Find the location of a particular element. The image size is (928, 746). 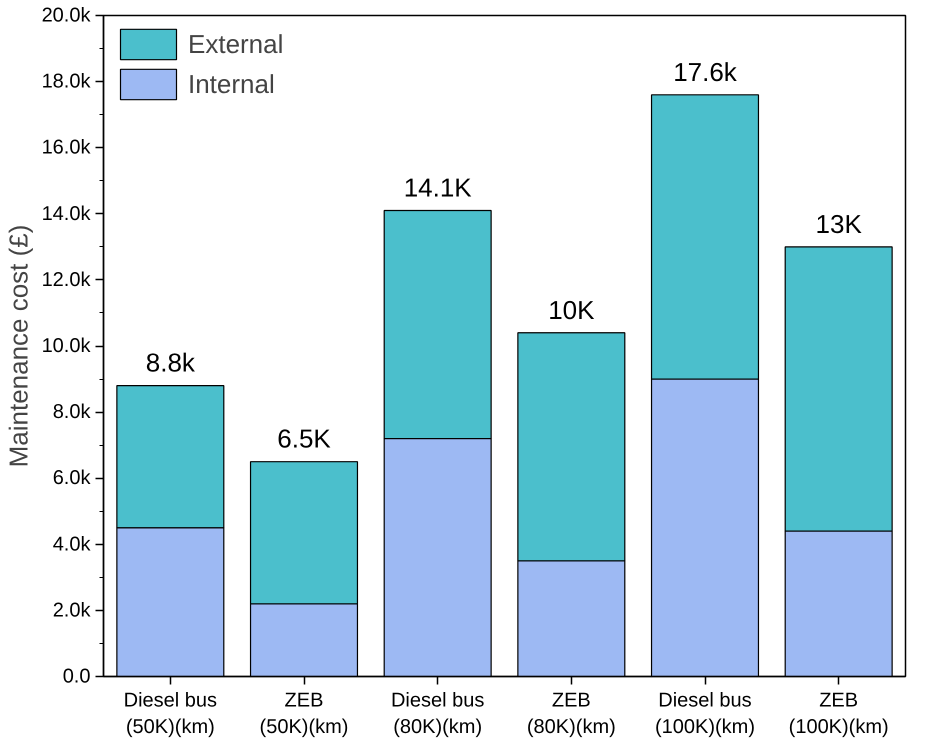

y-tick-label: 18.0k is located at coordinates (67, 81).